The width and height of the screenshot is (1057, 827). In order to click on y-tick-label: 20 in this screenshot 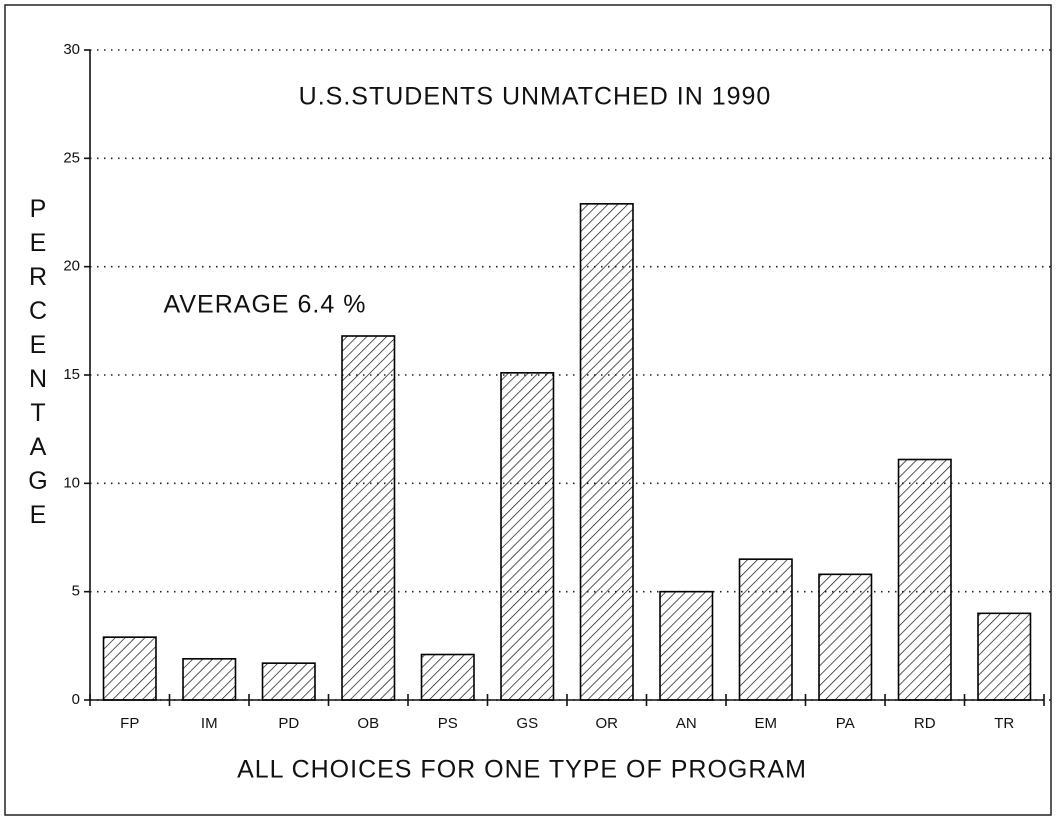, I will do `click(71, 266)`.